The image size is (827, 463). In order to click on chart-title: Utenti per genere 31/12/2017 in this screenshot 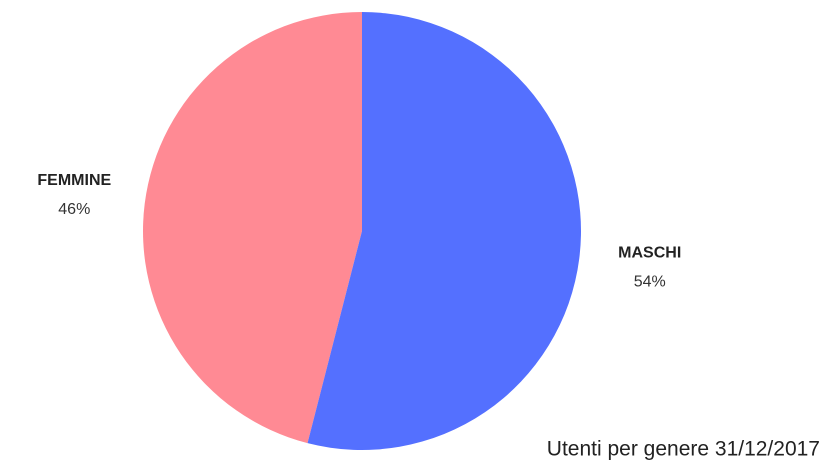, I will do `click(683, 449)`.